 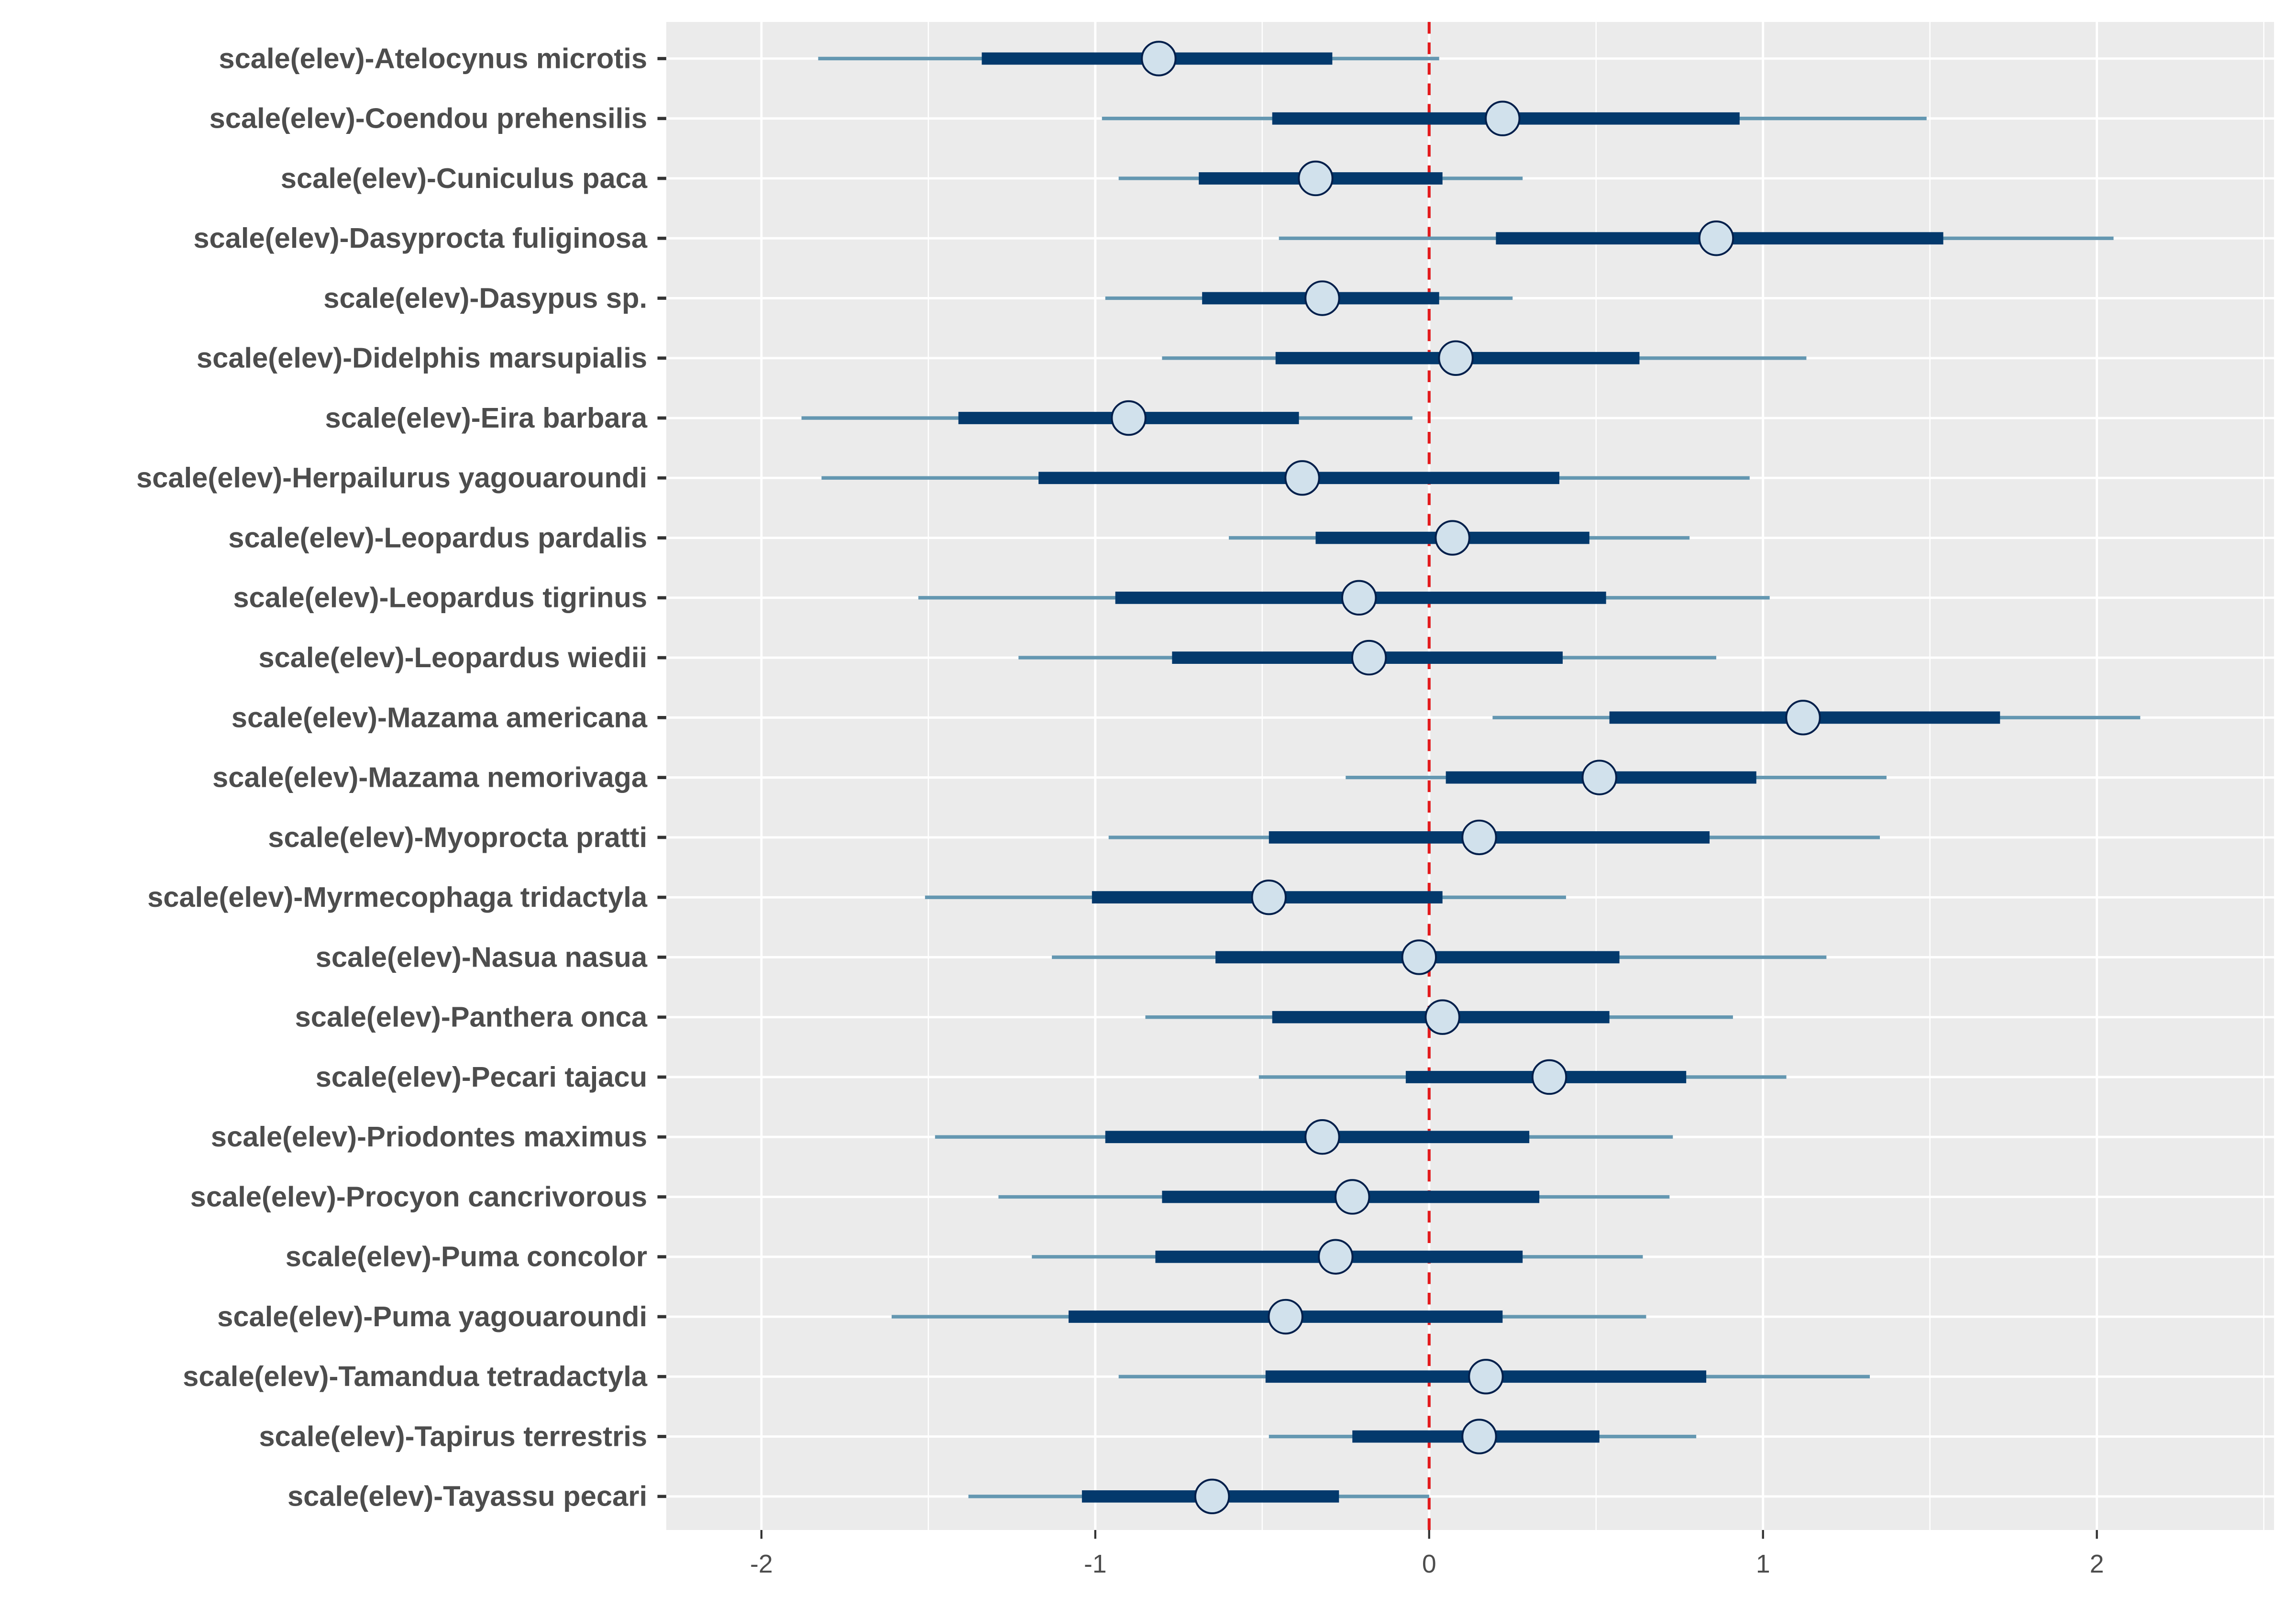 I want to click on y-tick-label: scale(elev)-Atelocynus microtis, so click(x=433, y=58).